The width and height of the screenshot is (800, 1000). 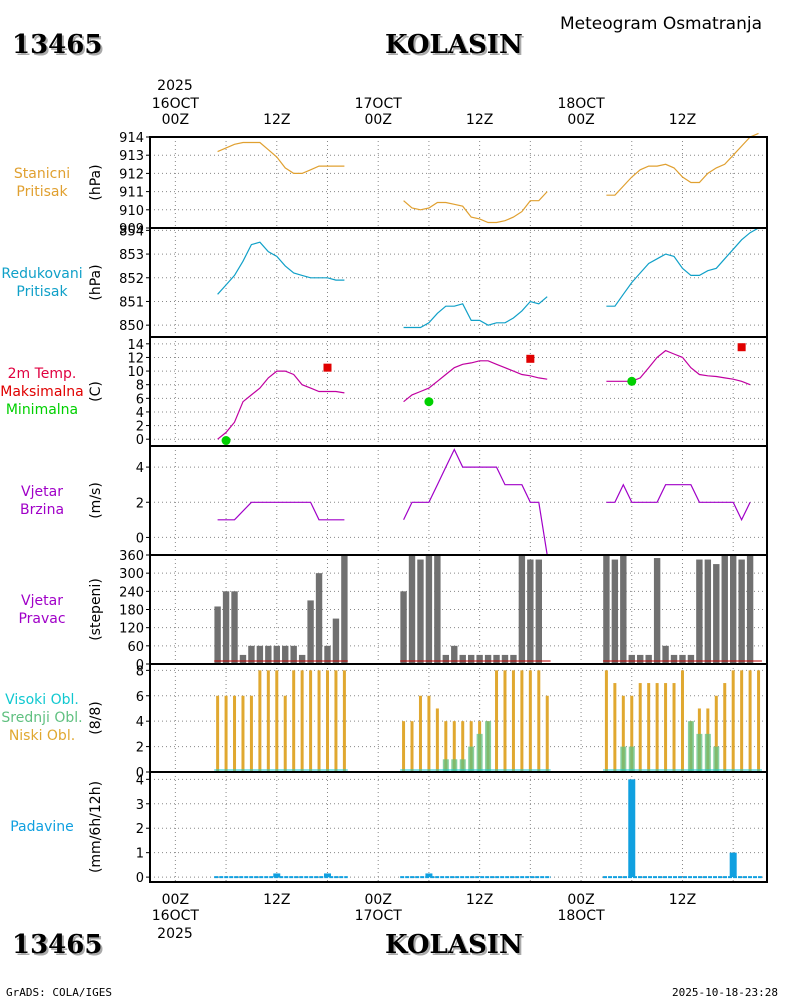 I want to click on panel-wind_direction: 0 60 120 180 240 300 360 (stepeni), so click(x=428, y=611).